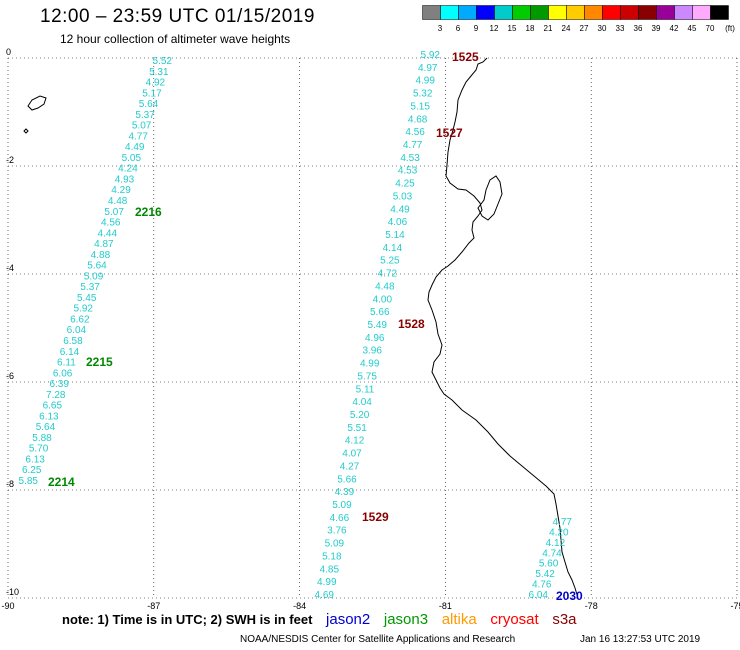 This screenshot has height=650, width=740. What do you see at coordinates (569, 596) in the screenshot?
I see `pass-time-label: 2030` at bounding box center [569, 596].